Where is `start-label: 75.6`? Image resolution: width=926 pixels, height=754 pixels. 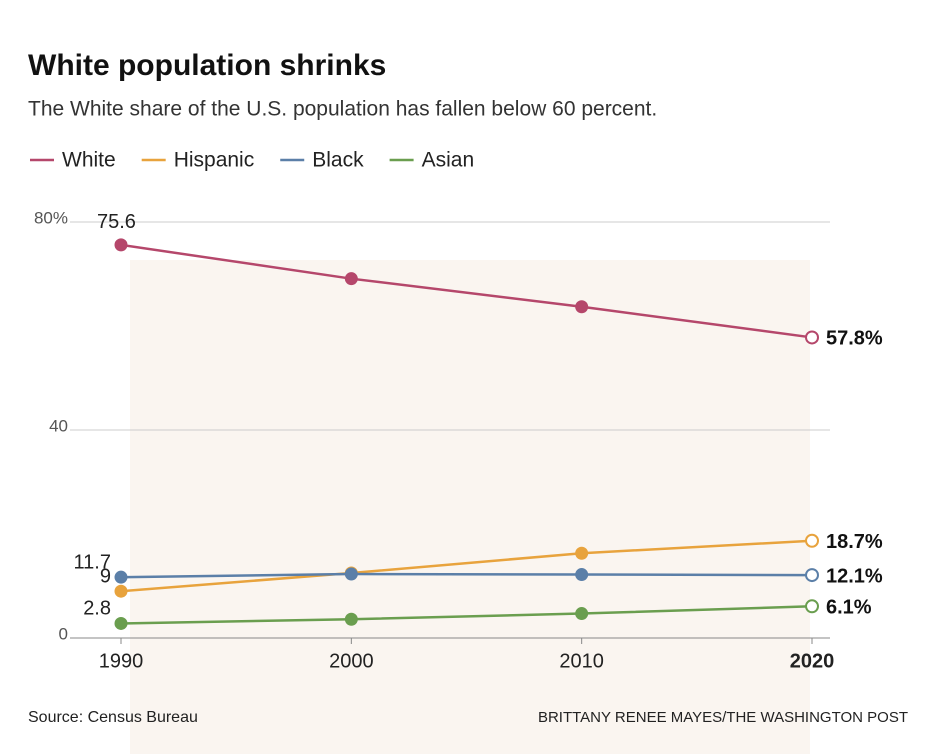 start-label: 75.6 is located at coordinates (116, 222).